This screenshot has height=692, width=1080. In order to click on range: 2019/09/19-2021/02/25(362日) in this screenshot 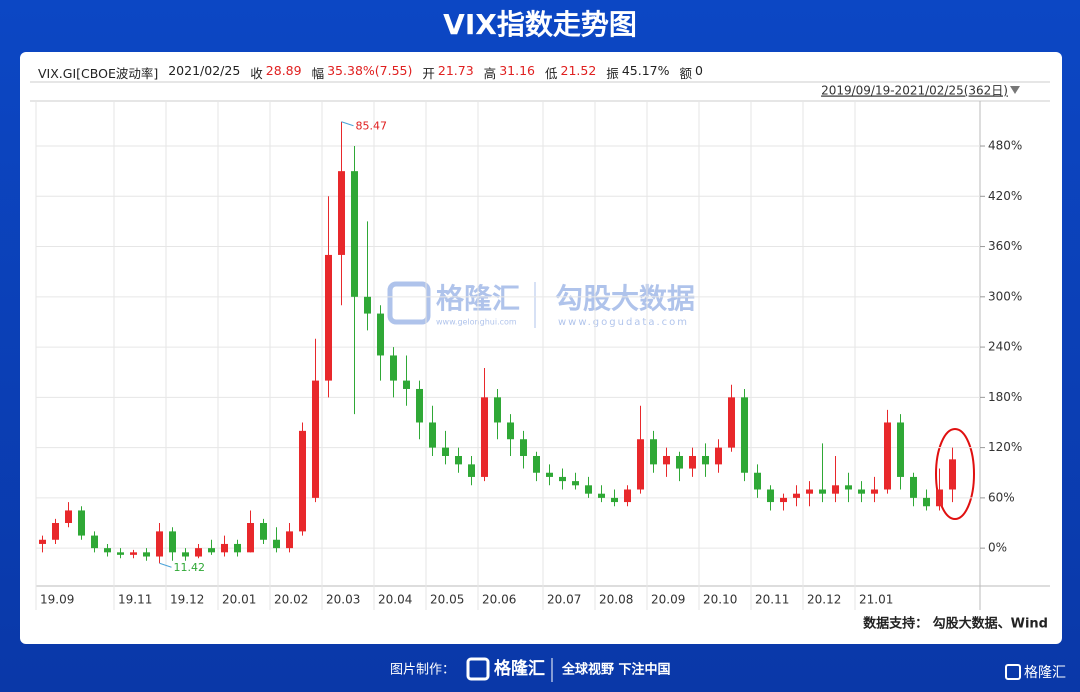, I will do `click(914, 91)`.